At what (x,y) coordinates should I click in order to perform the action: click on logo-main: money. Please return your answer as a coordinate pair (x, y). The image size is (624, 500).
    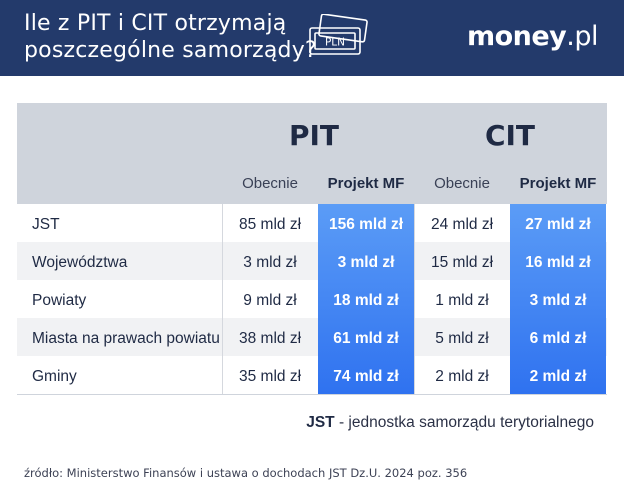
    Looking at the image, I should click on (516, 36).